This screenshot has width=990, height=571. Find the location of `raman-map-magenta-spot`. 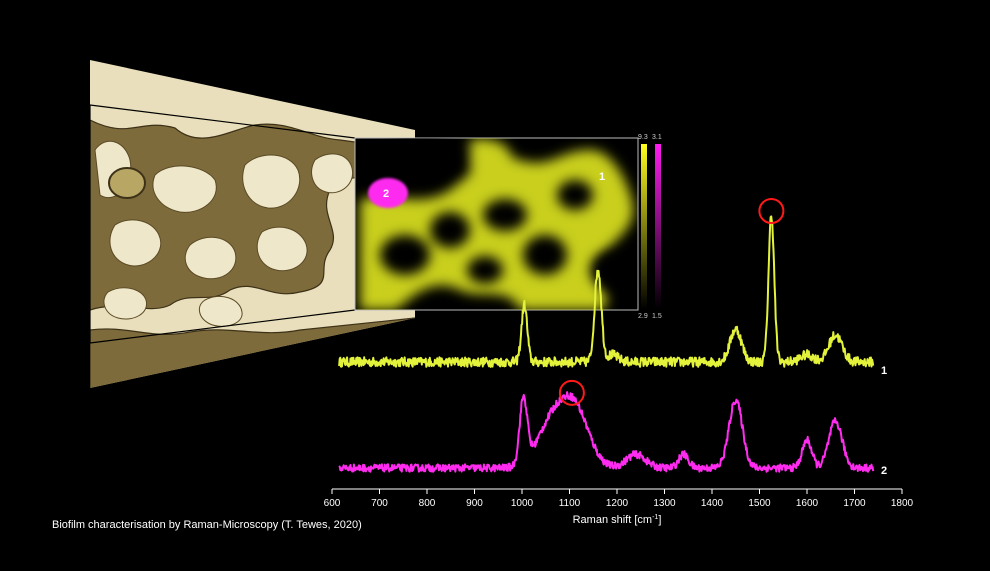

raman-map-magenta-spot is located at coordinates (388, 193).